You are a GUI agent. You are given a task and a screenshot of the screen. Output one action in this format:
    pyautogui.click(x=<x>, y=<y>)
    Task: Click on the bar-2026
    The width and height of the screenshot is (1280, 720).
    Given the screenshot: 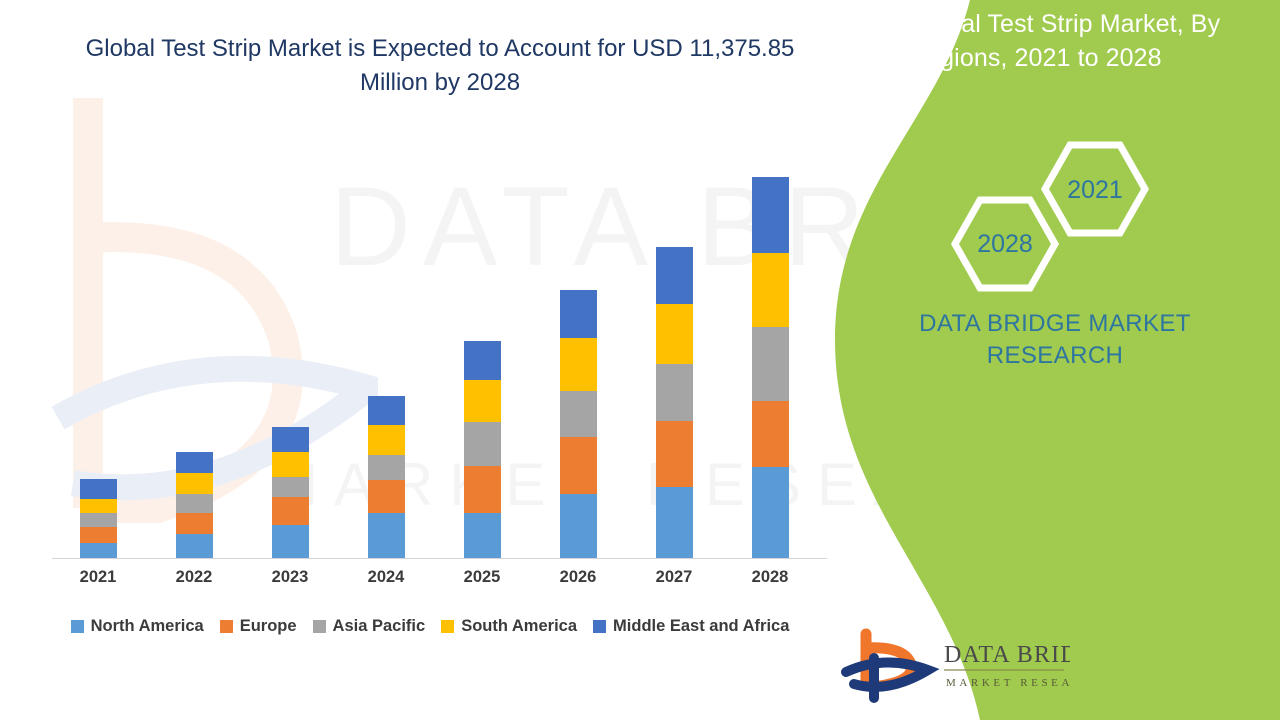 What is the action you would take?
    pyautogui.click(x=578, y=424)
    